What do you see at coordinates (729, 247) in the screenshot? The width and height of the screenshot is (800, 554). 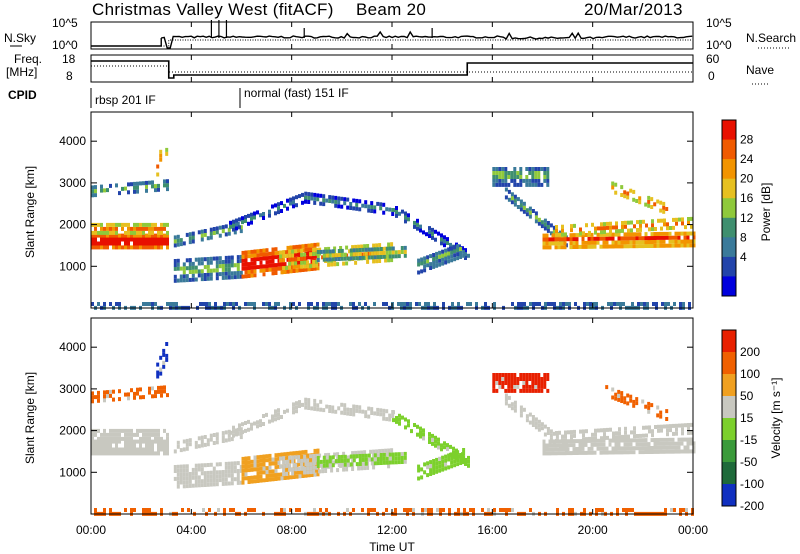 I see `colorbar-swatch` at bounding box center [729, 247].